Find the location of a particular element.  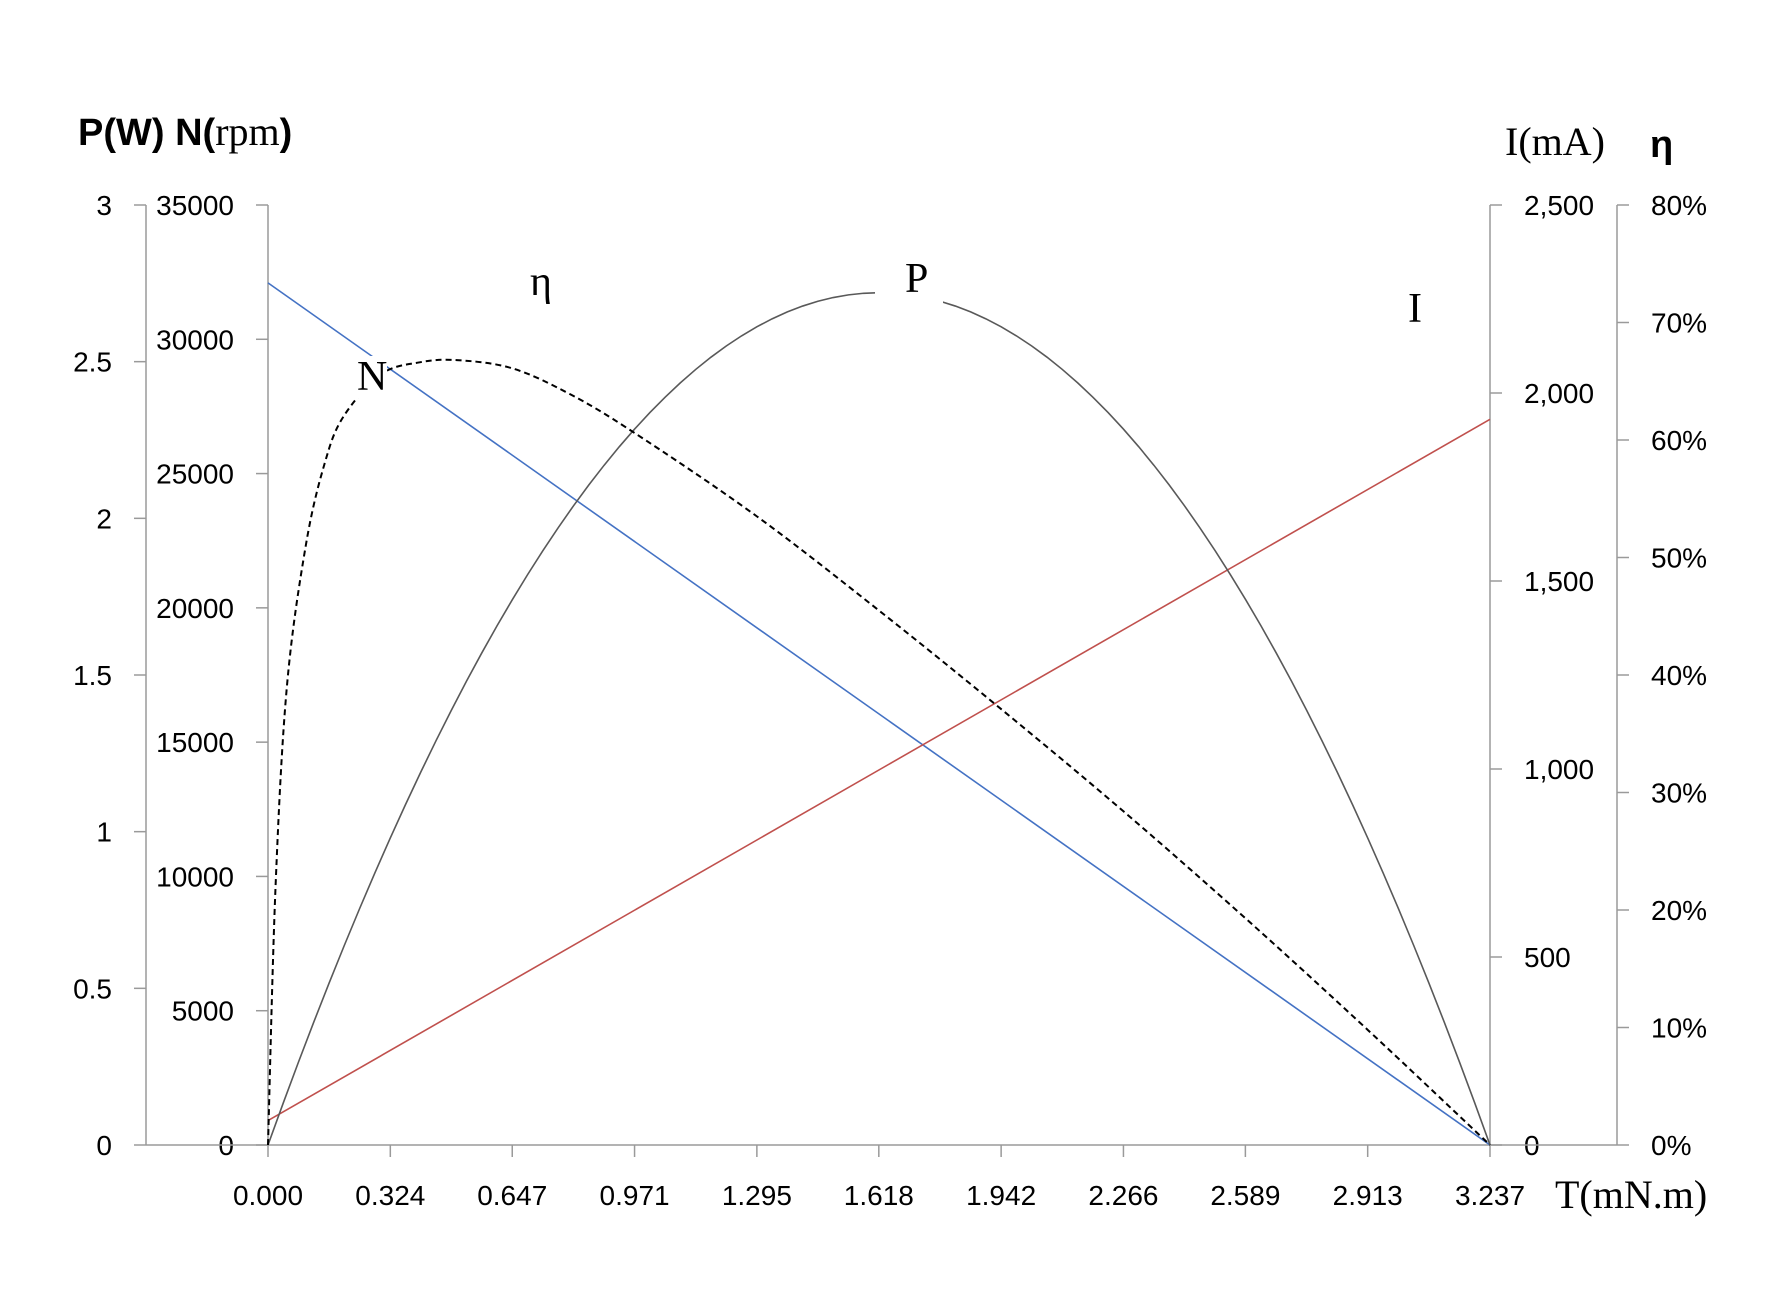

power-tick-label: 0.5 is located at coordinates (92, 988).